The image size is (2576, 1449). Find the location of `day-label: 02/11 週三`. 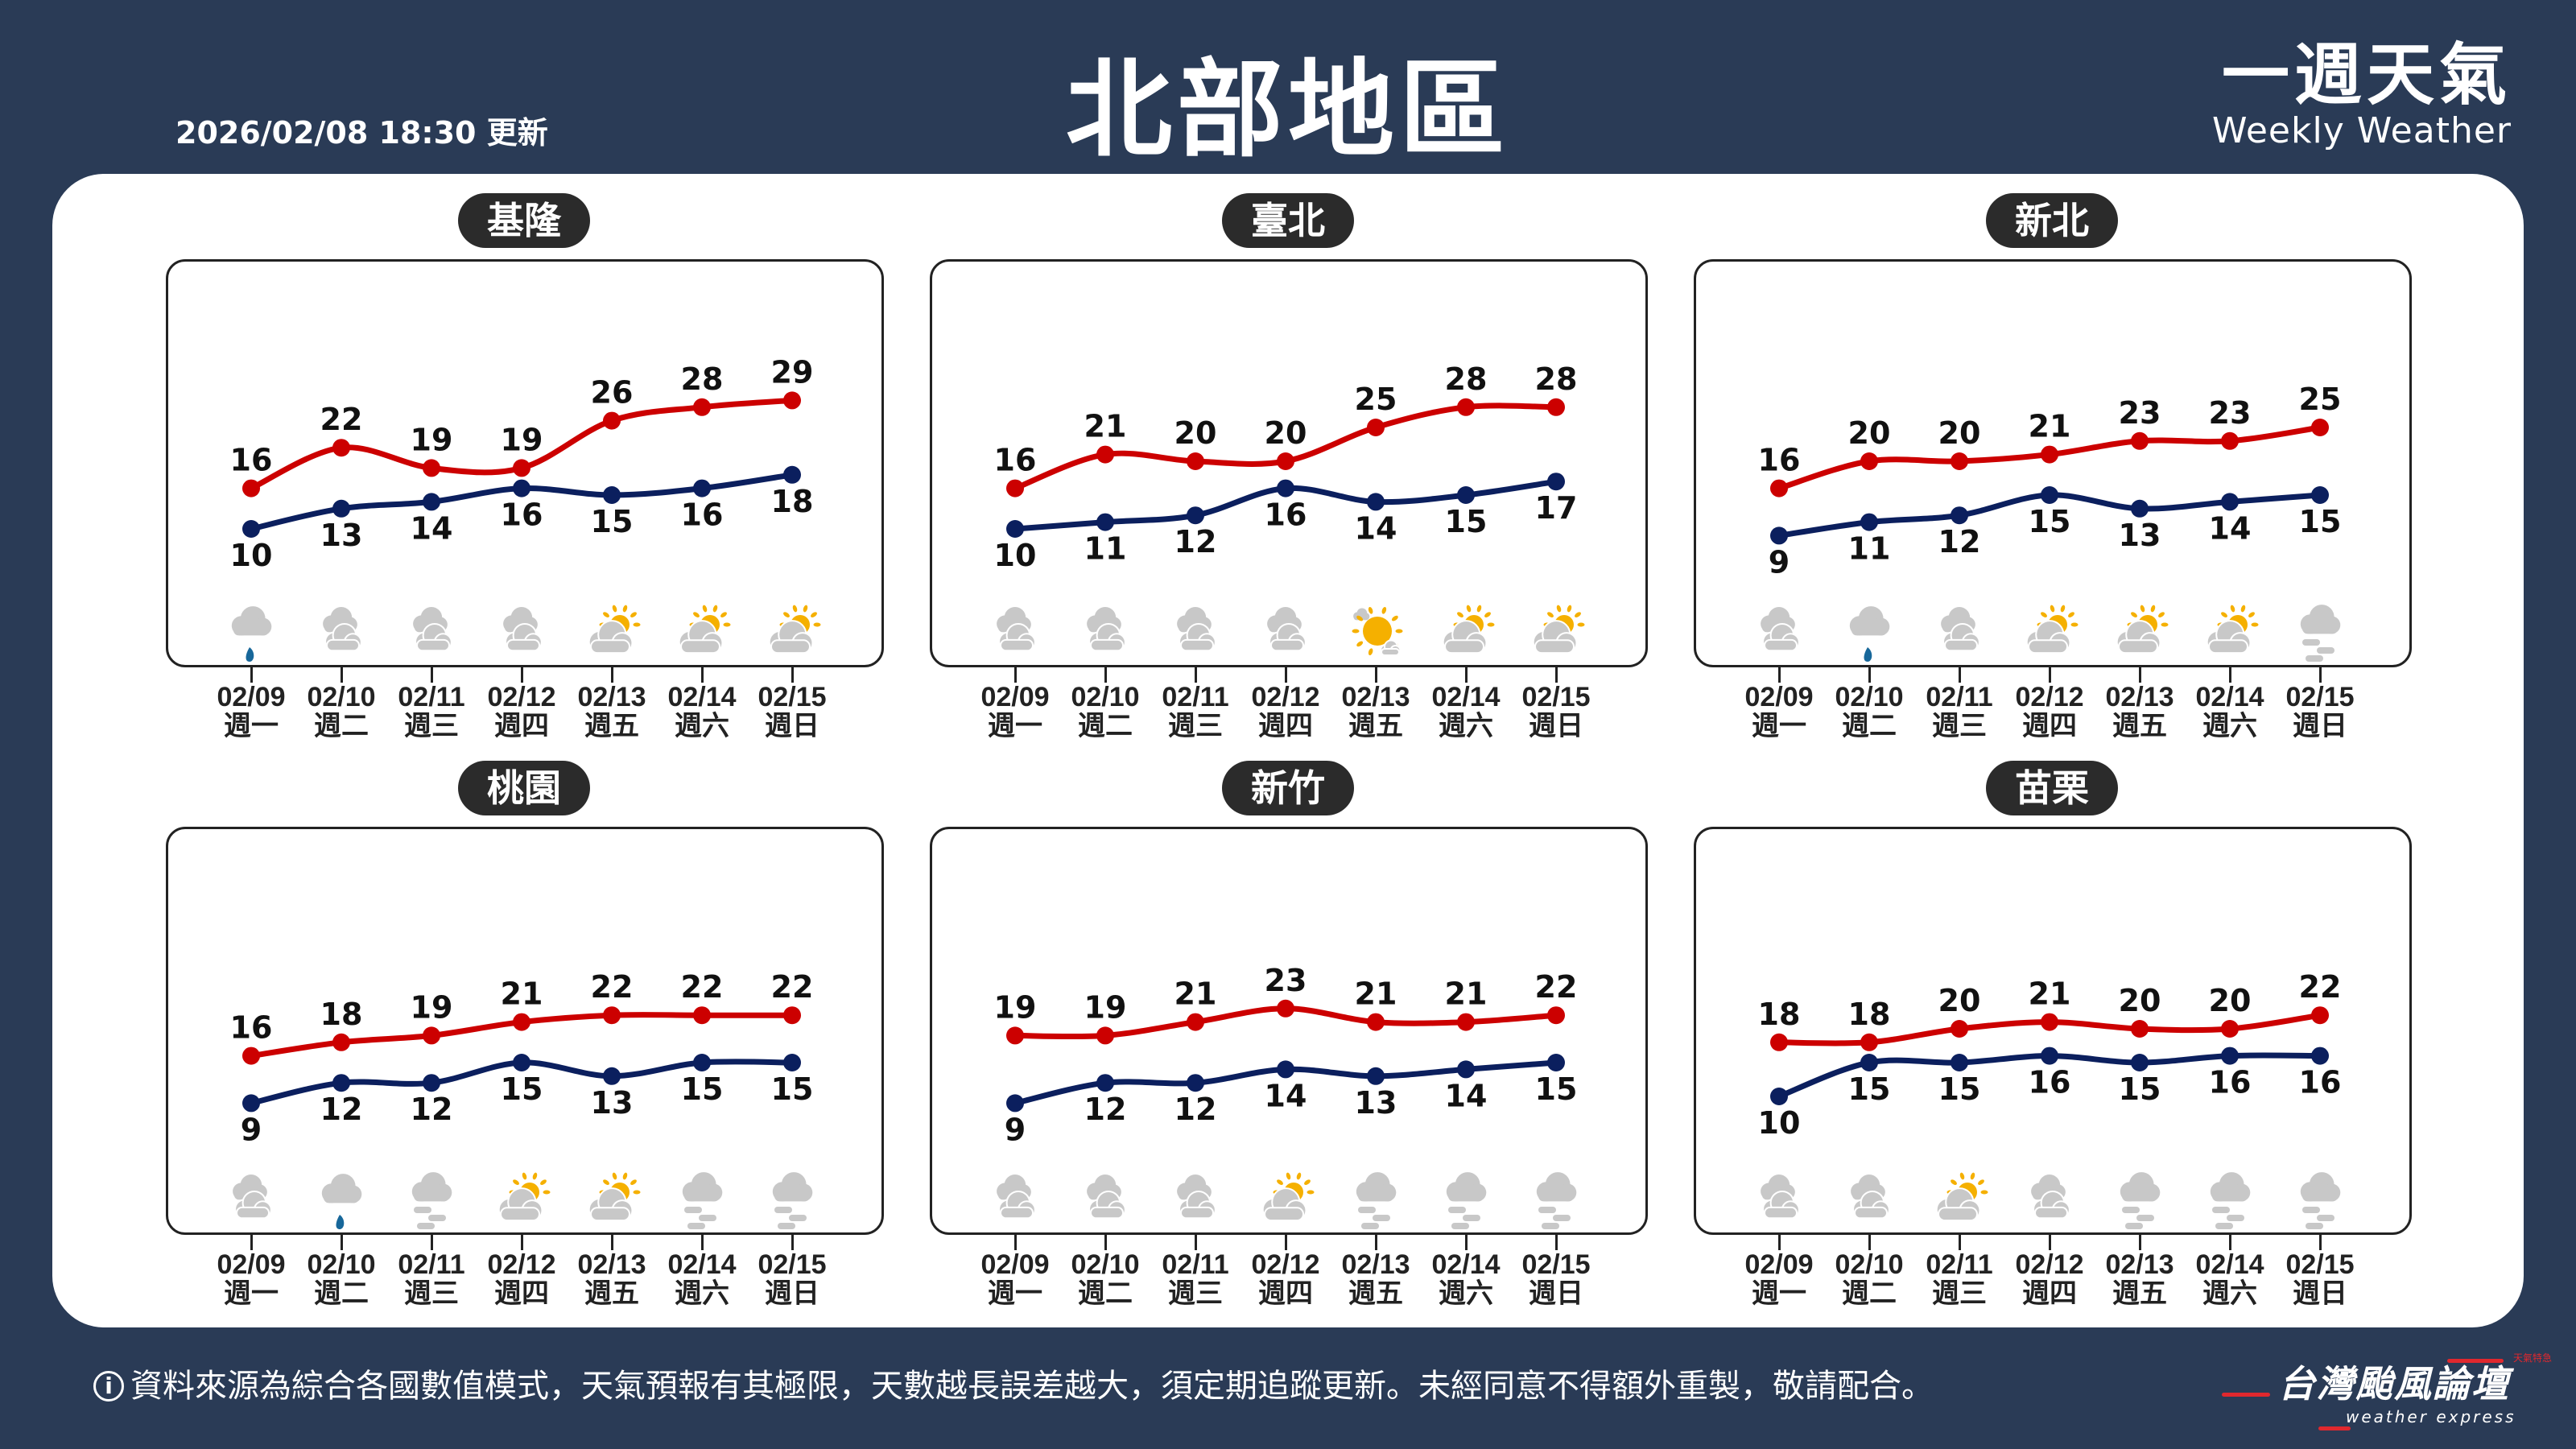

day-label: 02/11 週三 is located at coordinates (1959, 1279).